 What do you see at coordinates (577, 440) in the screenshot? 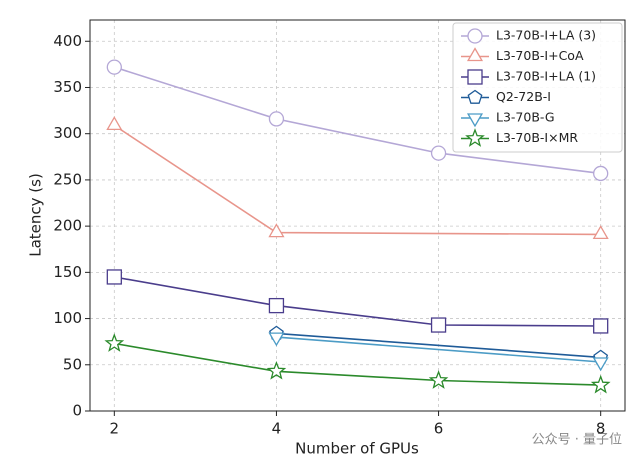
I see `watermark: 公众号 · 量子位` at bounding box center [577, 440].